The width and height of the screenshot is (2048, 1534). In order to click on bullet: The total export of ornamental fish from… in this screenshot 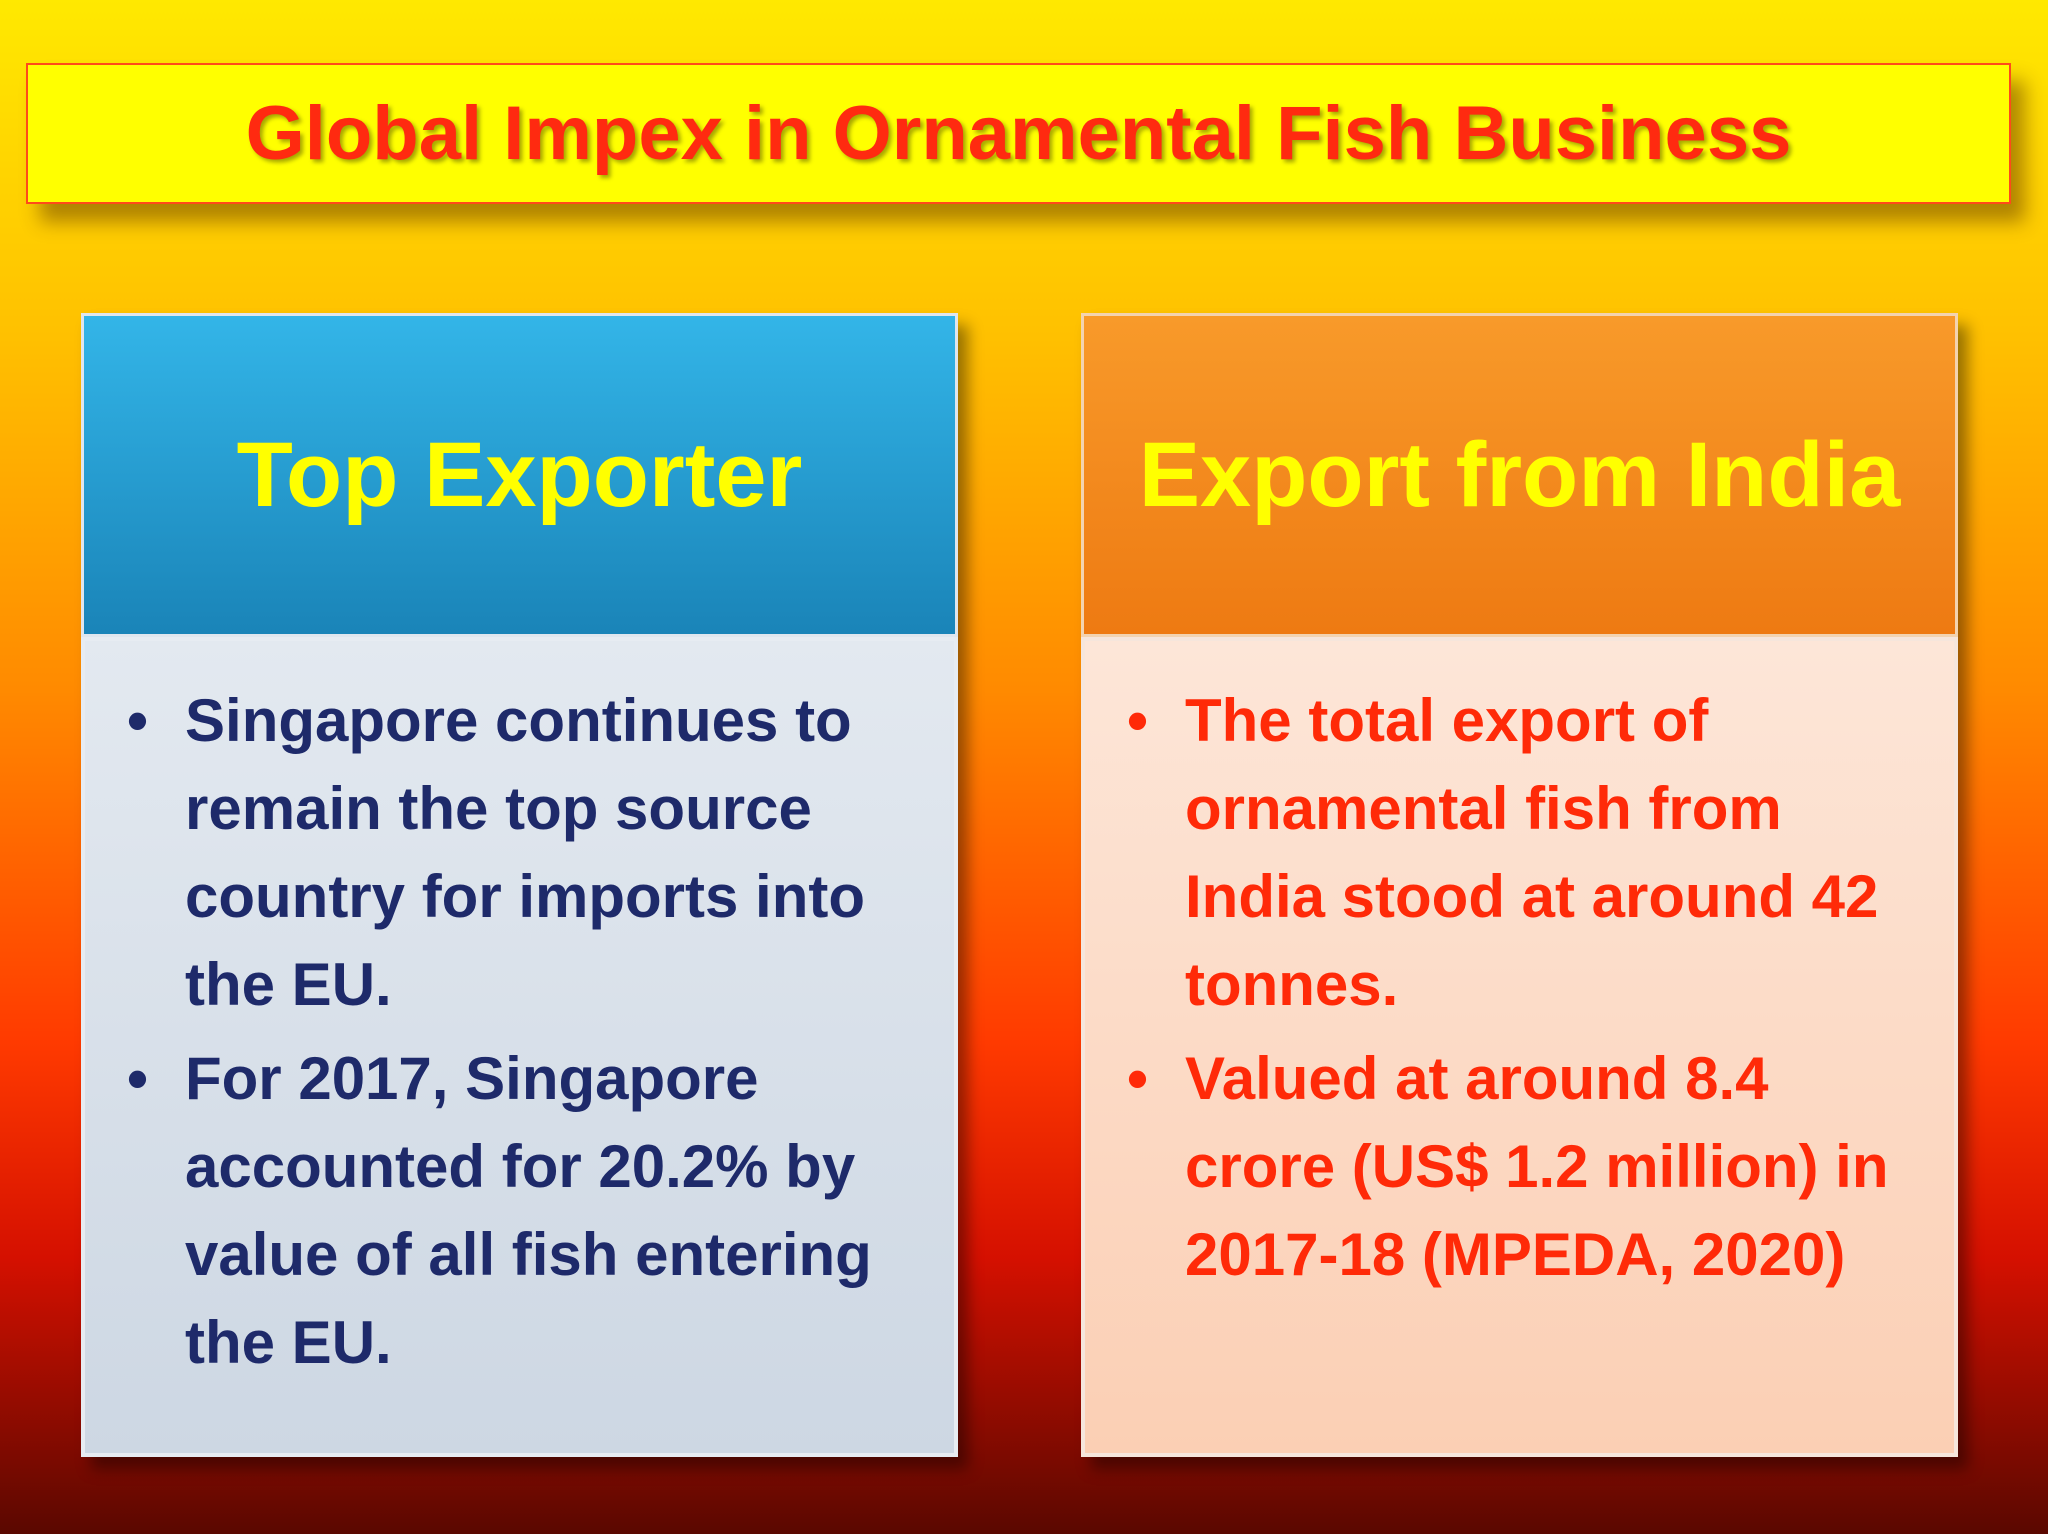, I will do `click(1525, 853)`.